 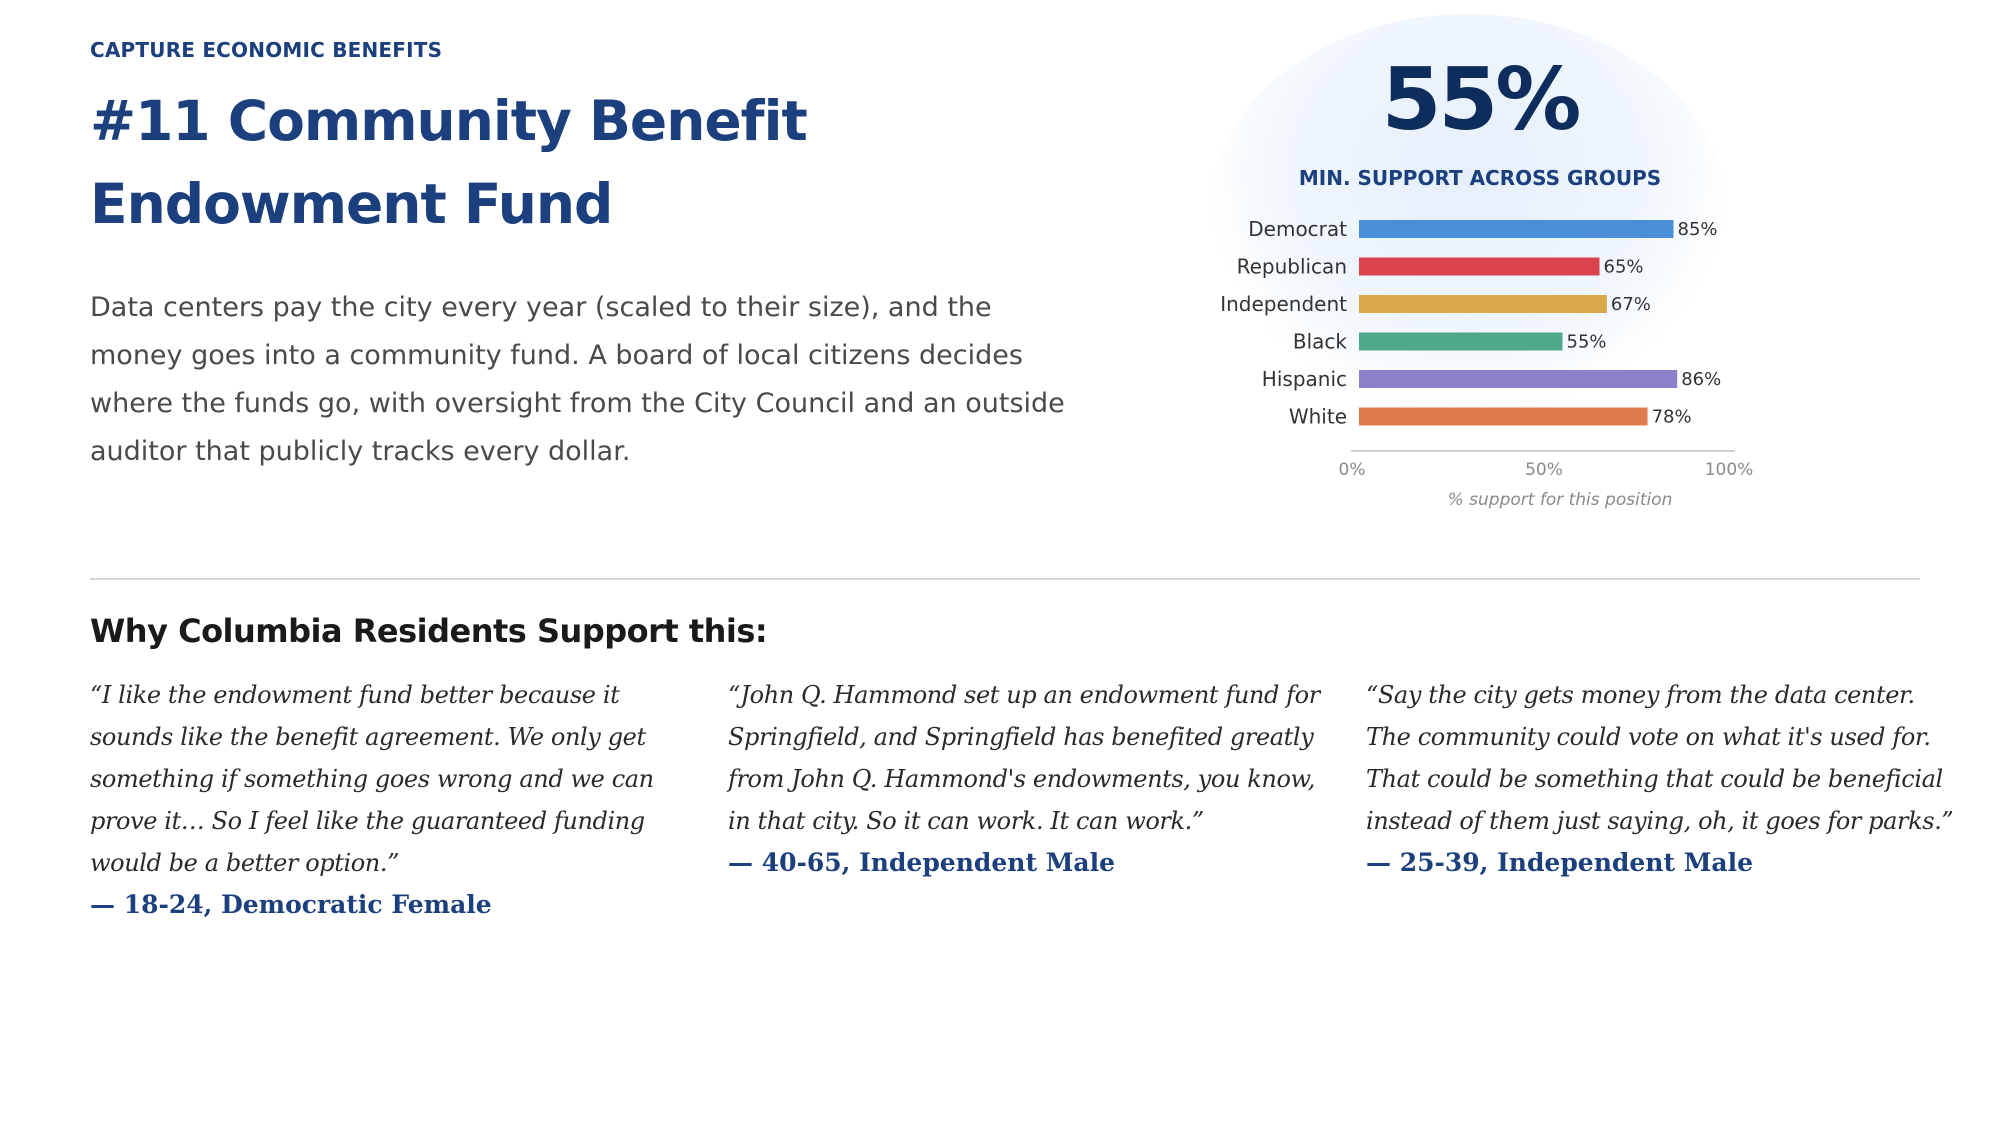 What do you see at coordinates (1544, 470) in the screenshot?
I see `x-tick-label: 50%` at bounding box center [1544, 470].